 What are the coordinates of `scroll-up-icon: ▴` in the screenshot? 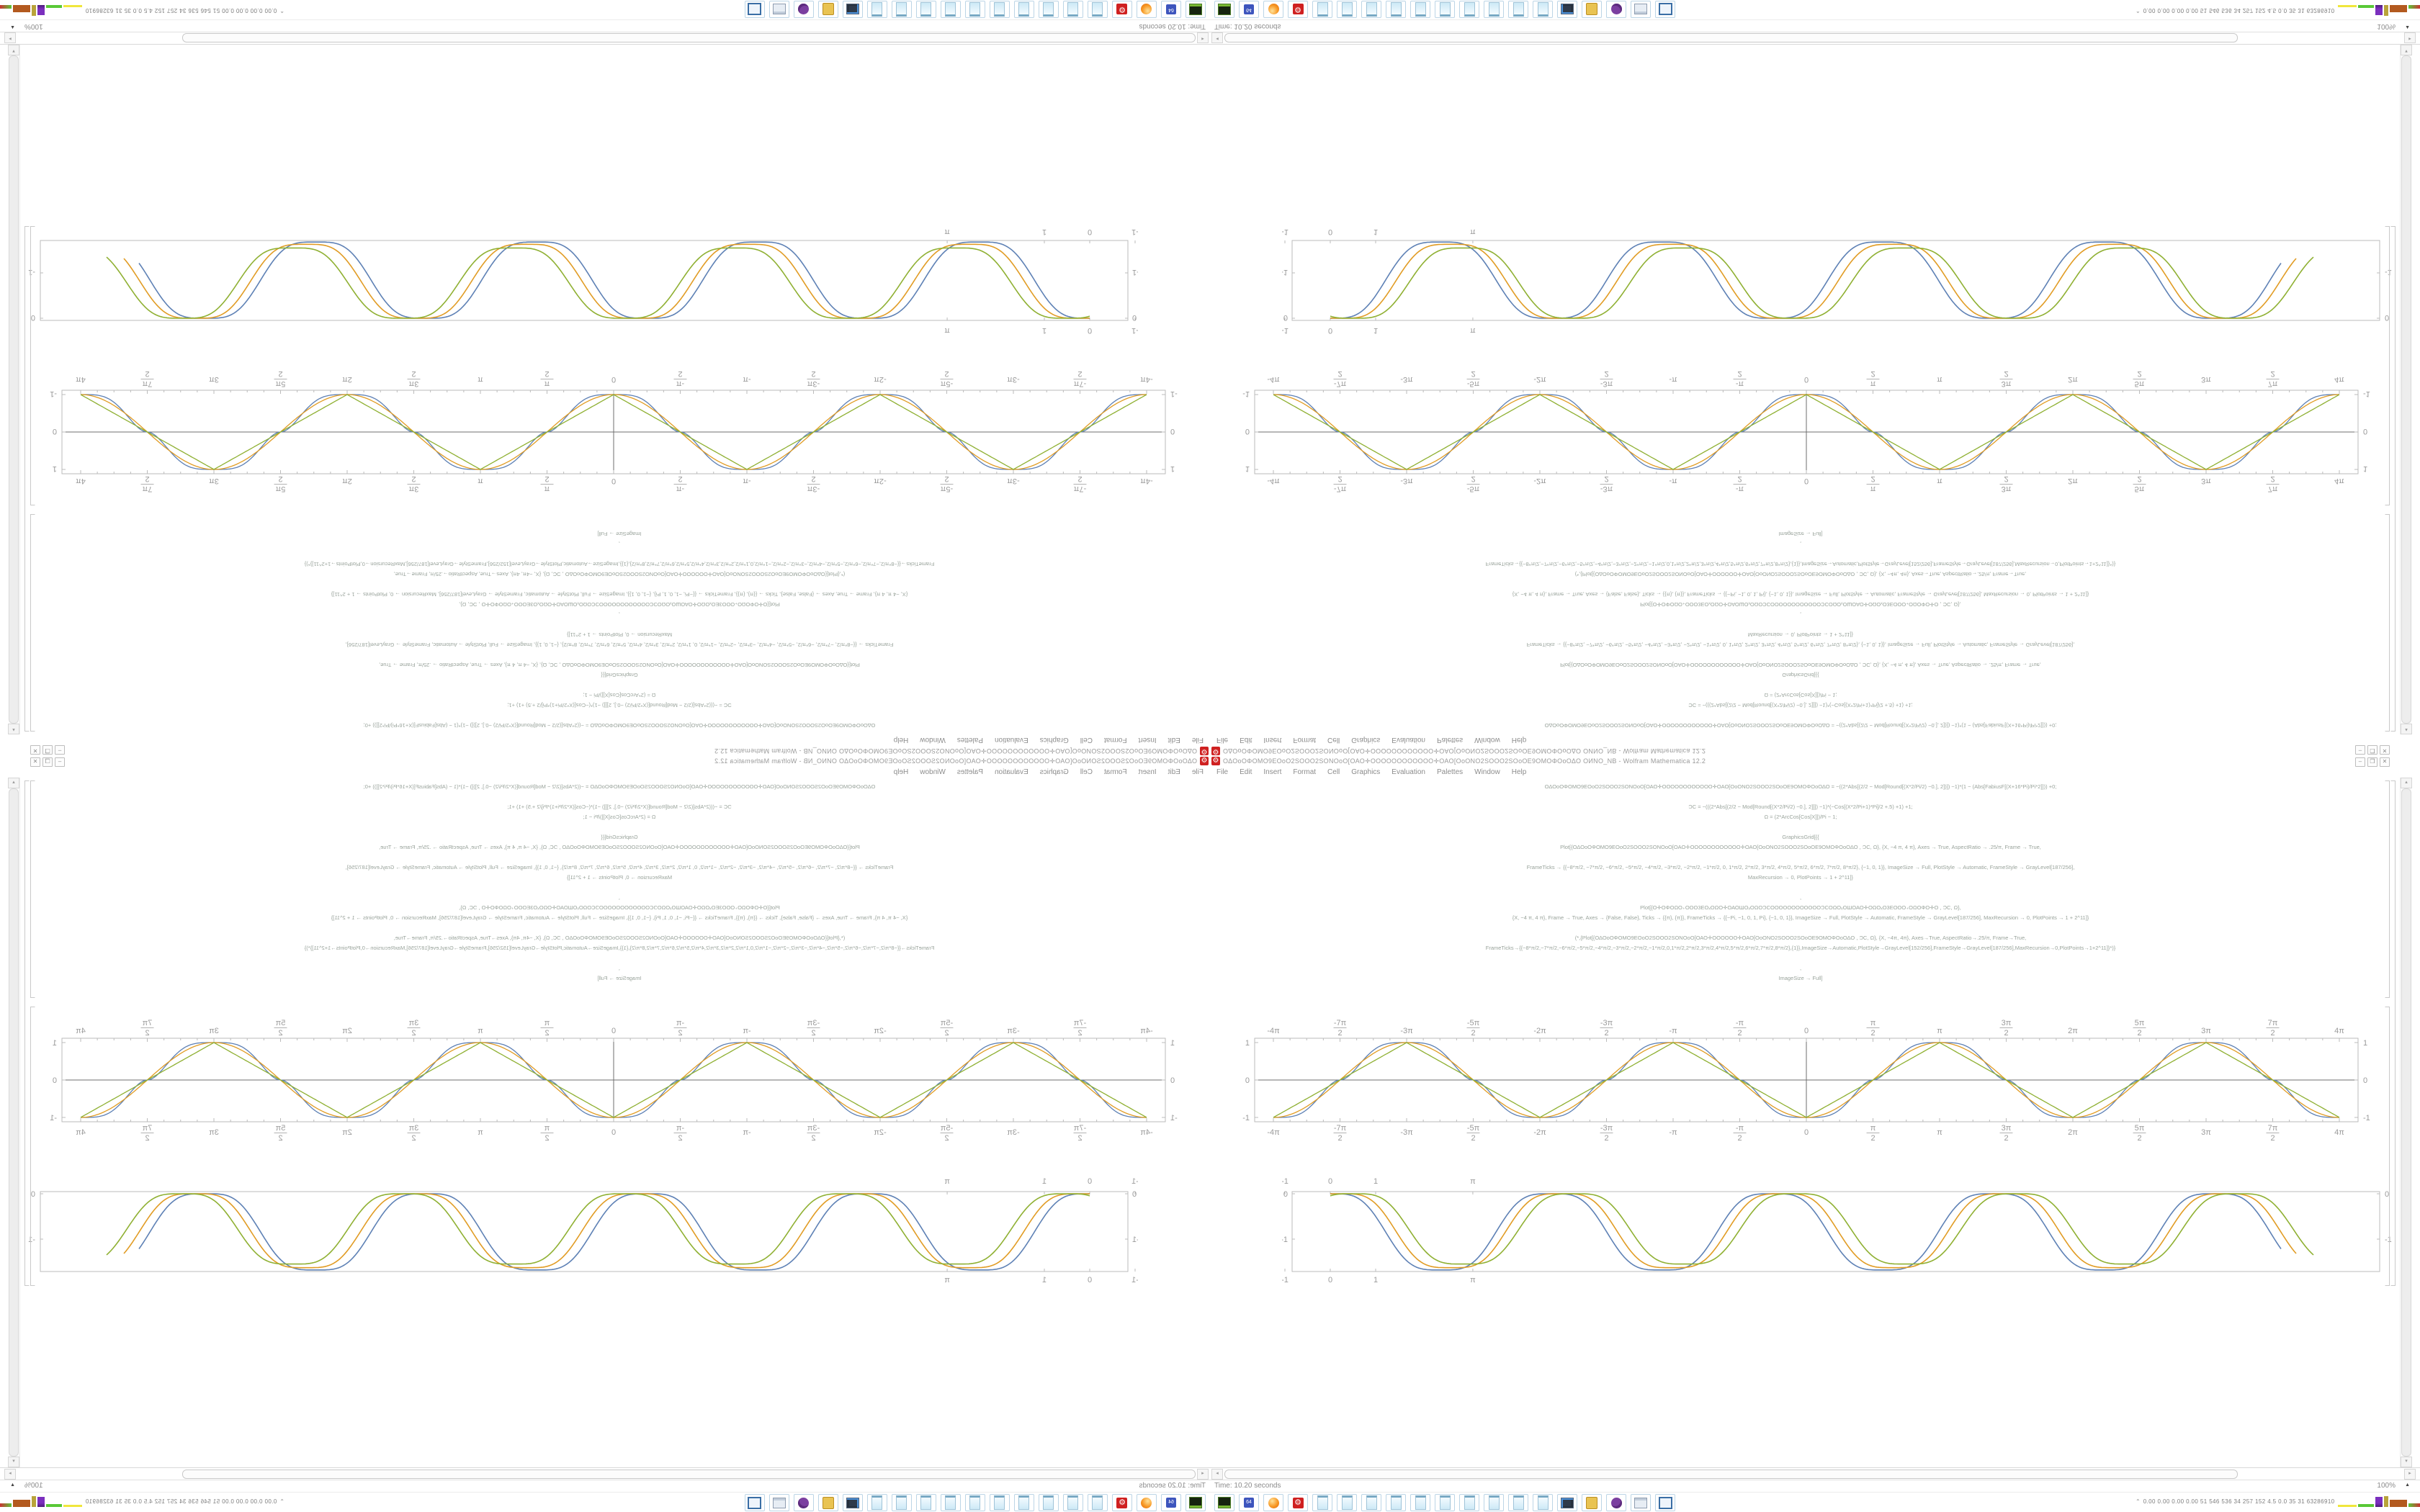 It's located at (13, 783).